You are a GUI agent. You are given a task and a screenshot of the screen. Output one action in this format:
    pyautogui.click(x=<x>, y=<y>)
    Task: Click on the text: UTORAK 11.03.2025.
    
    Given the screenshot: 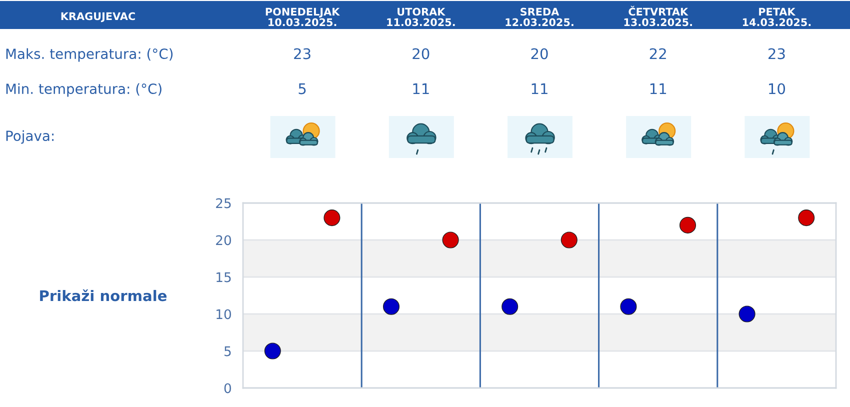 What is the action you would take?
    pyautogui.click(x=421, y=17)
    